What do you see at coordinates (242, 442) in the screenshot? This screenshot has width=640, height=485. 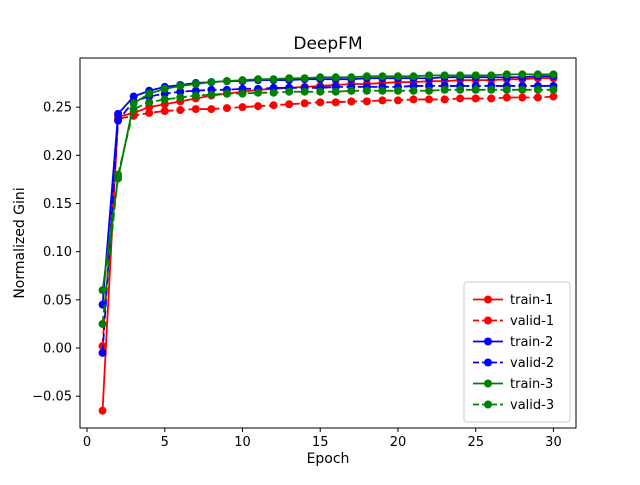 I see `x-tick-label: 10` at bounding box center [242, 442].